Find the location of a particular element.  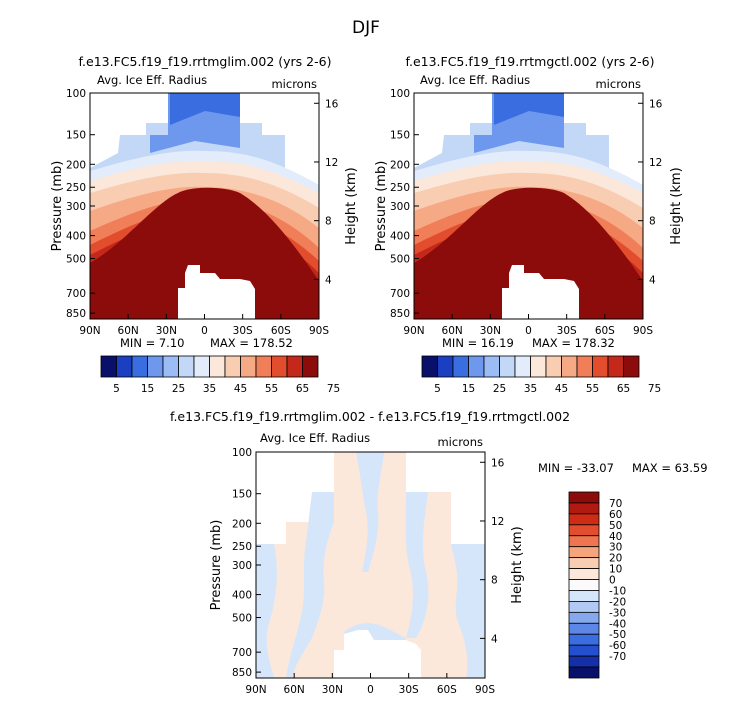

panel-b-ylabel: Pressure (mb) is located at coordinates (381, 206).